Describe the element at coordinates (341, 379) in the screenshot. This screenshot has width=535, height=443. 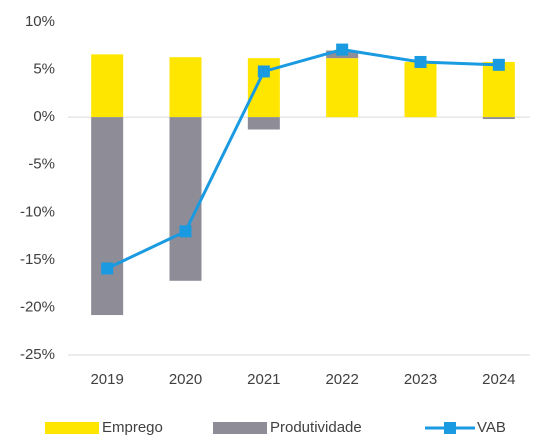
I see `x-tick-label: 2022` at that location.